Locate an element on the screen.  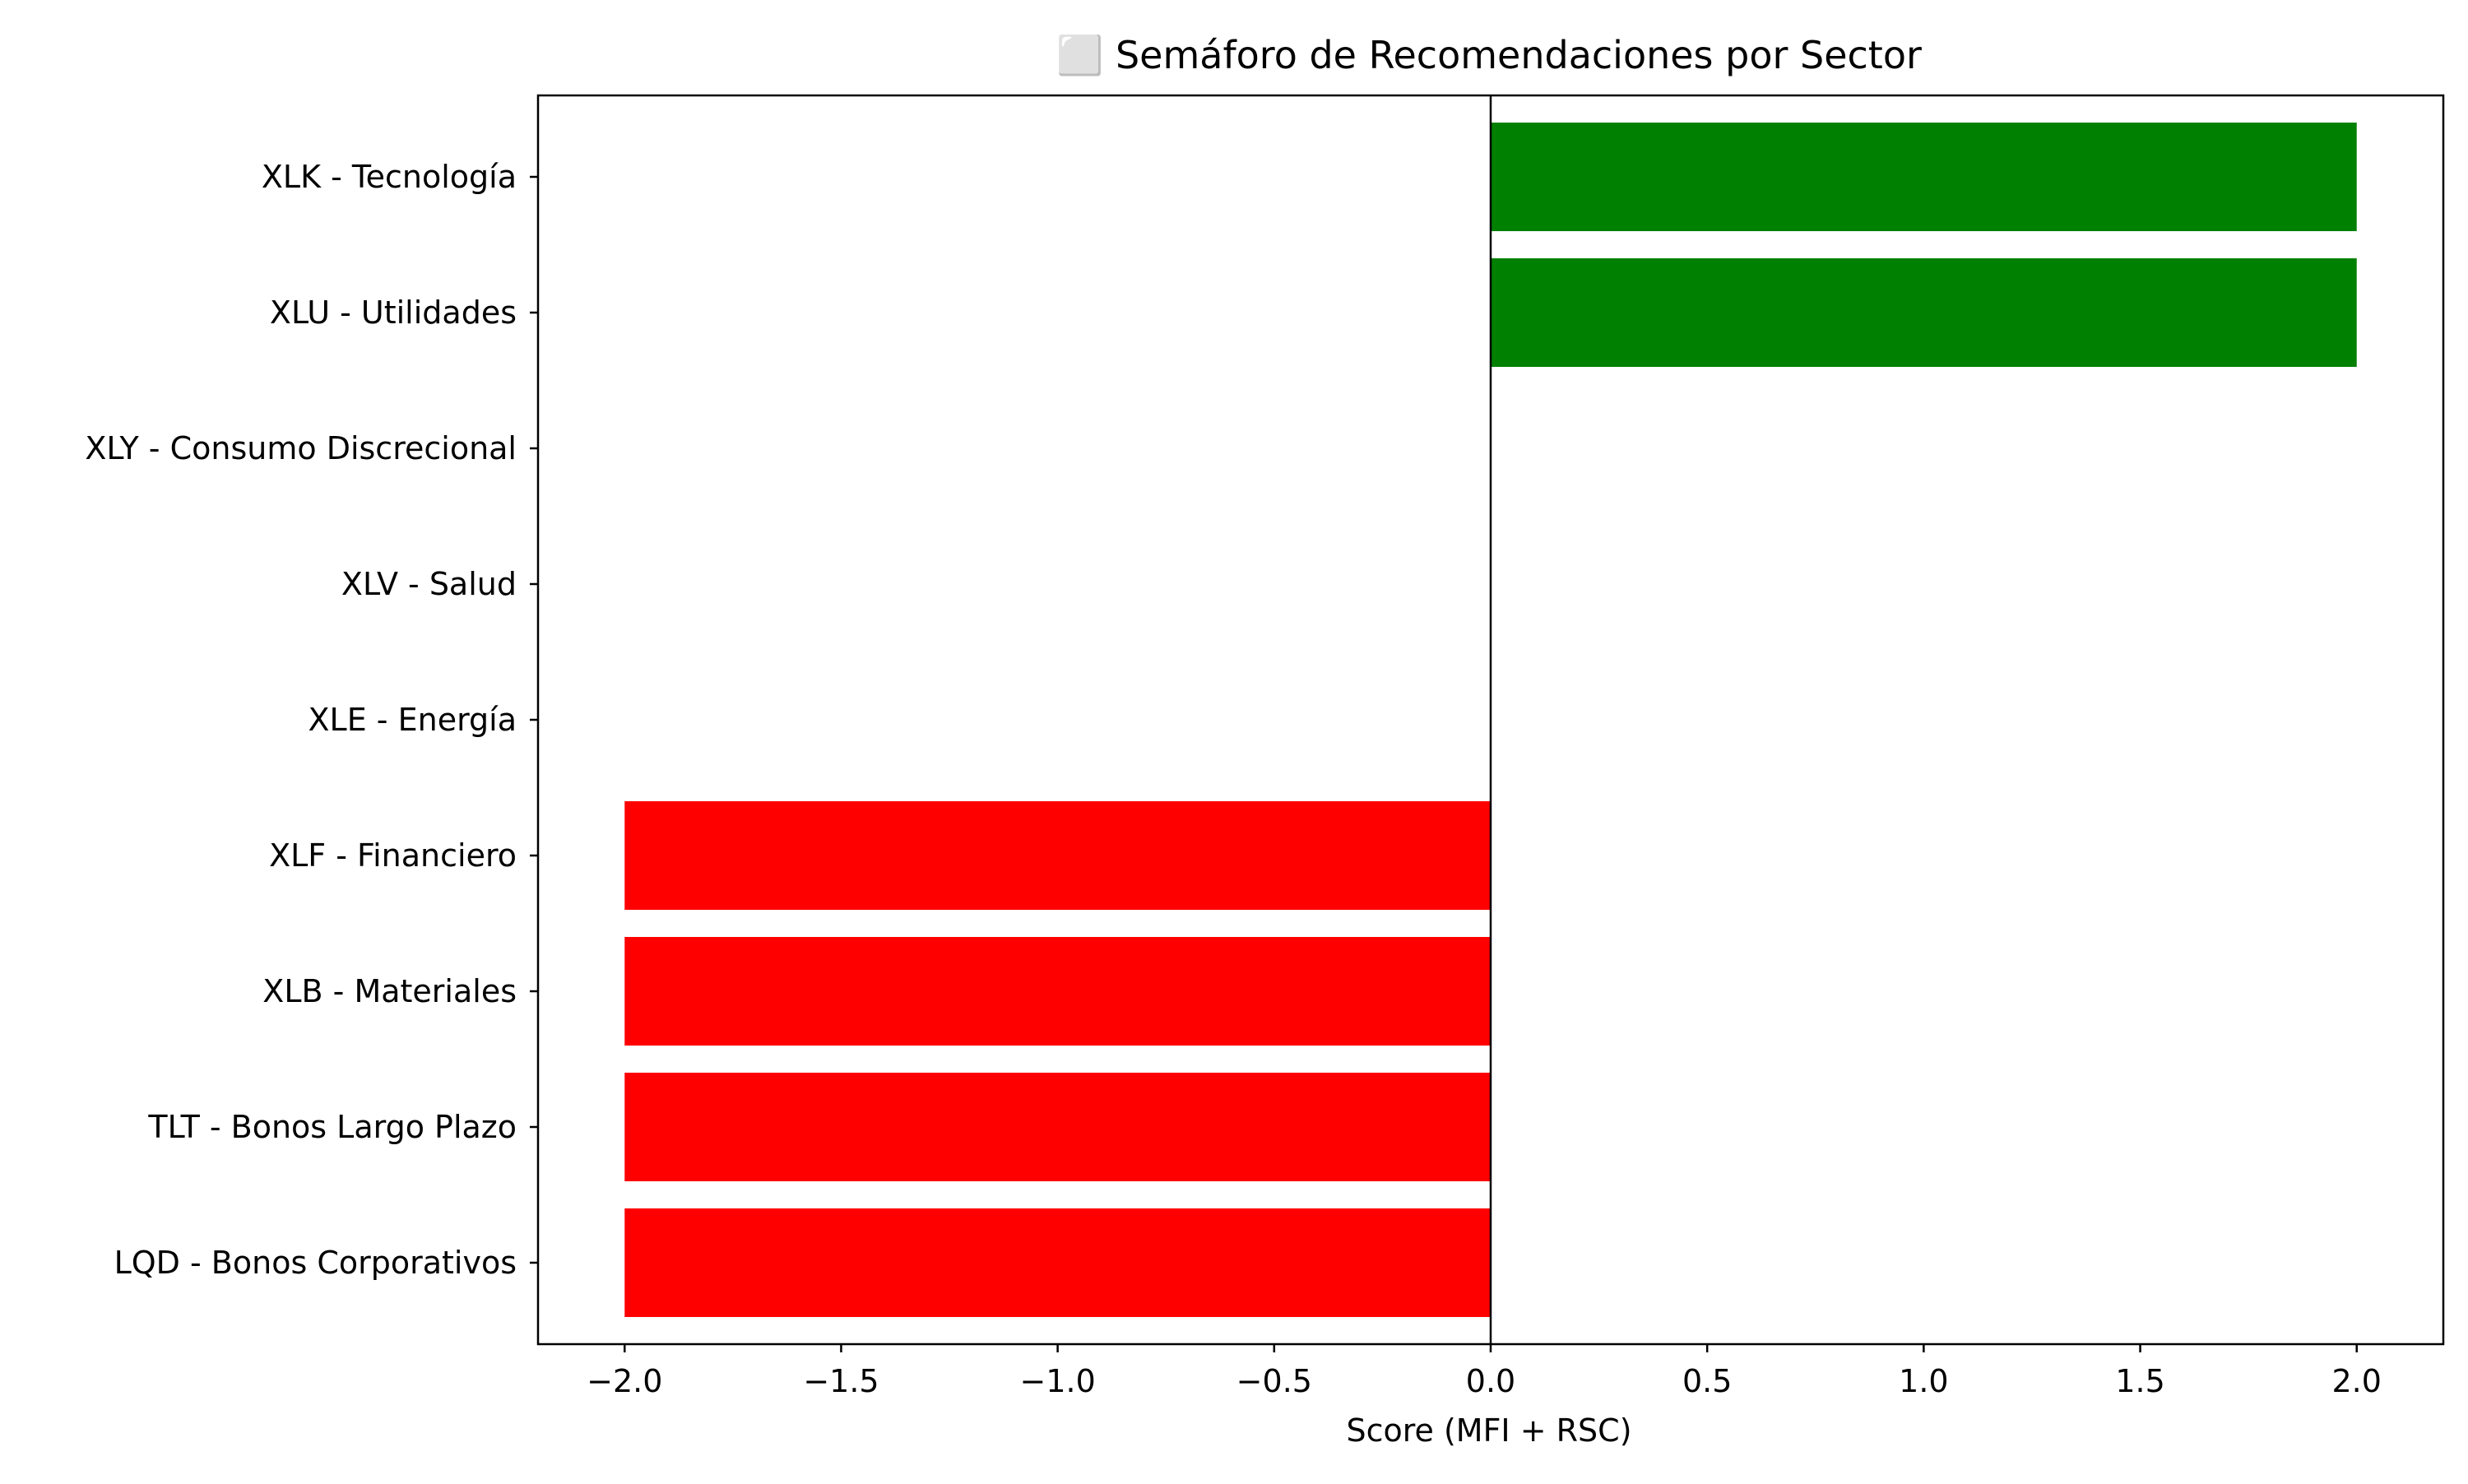
x-axis-label: Score (MFI + RSC) is located at coordinates (1488, 1430).